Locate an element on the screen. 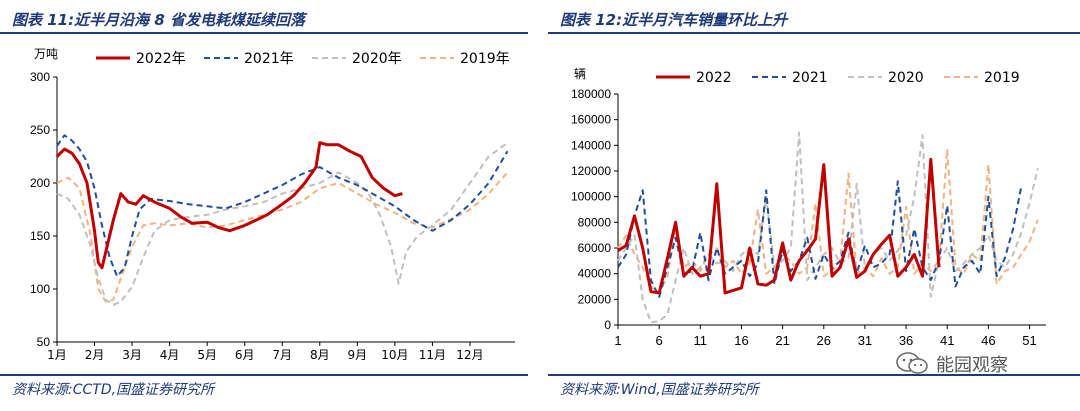 The image size is (1080, 411). x-tick-label: 6 is located at coordinates (659, 340).